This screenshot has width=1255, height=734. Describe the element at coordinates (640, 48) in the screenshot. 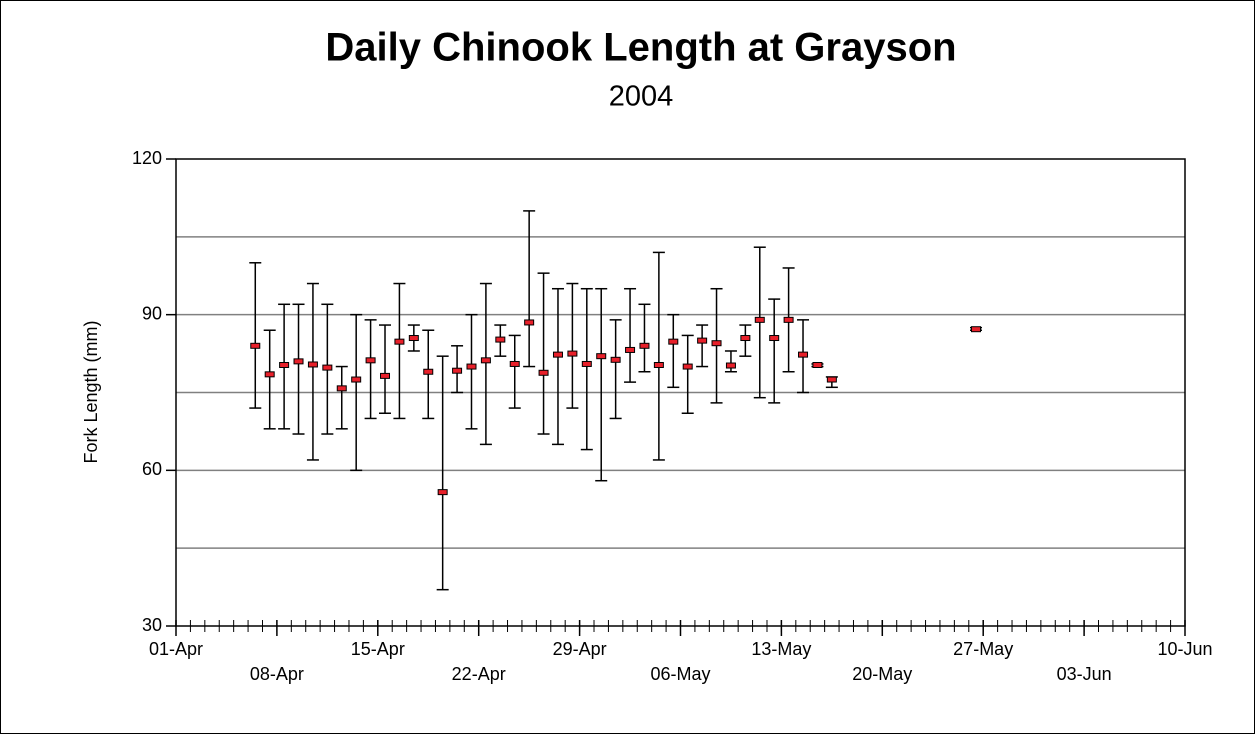

I see `chart-title: Daily Chinook Length at Grayson` at that location.